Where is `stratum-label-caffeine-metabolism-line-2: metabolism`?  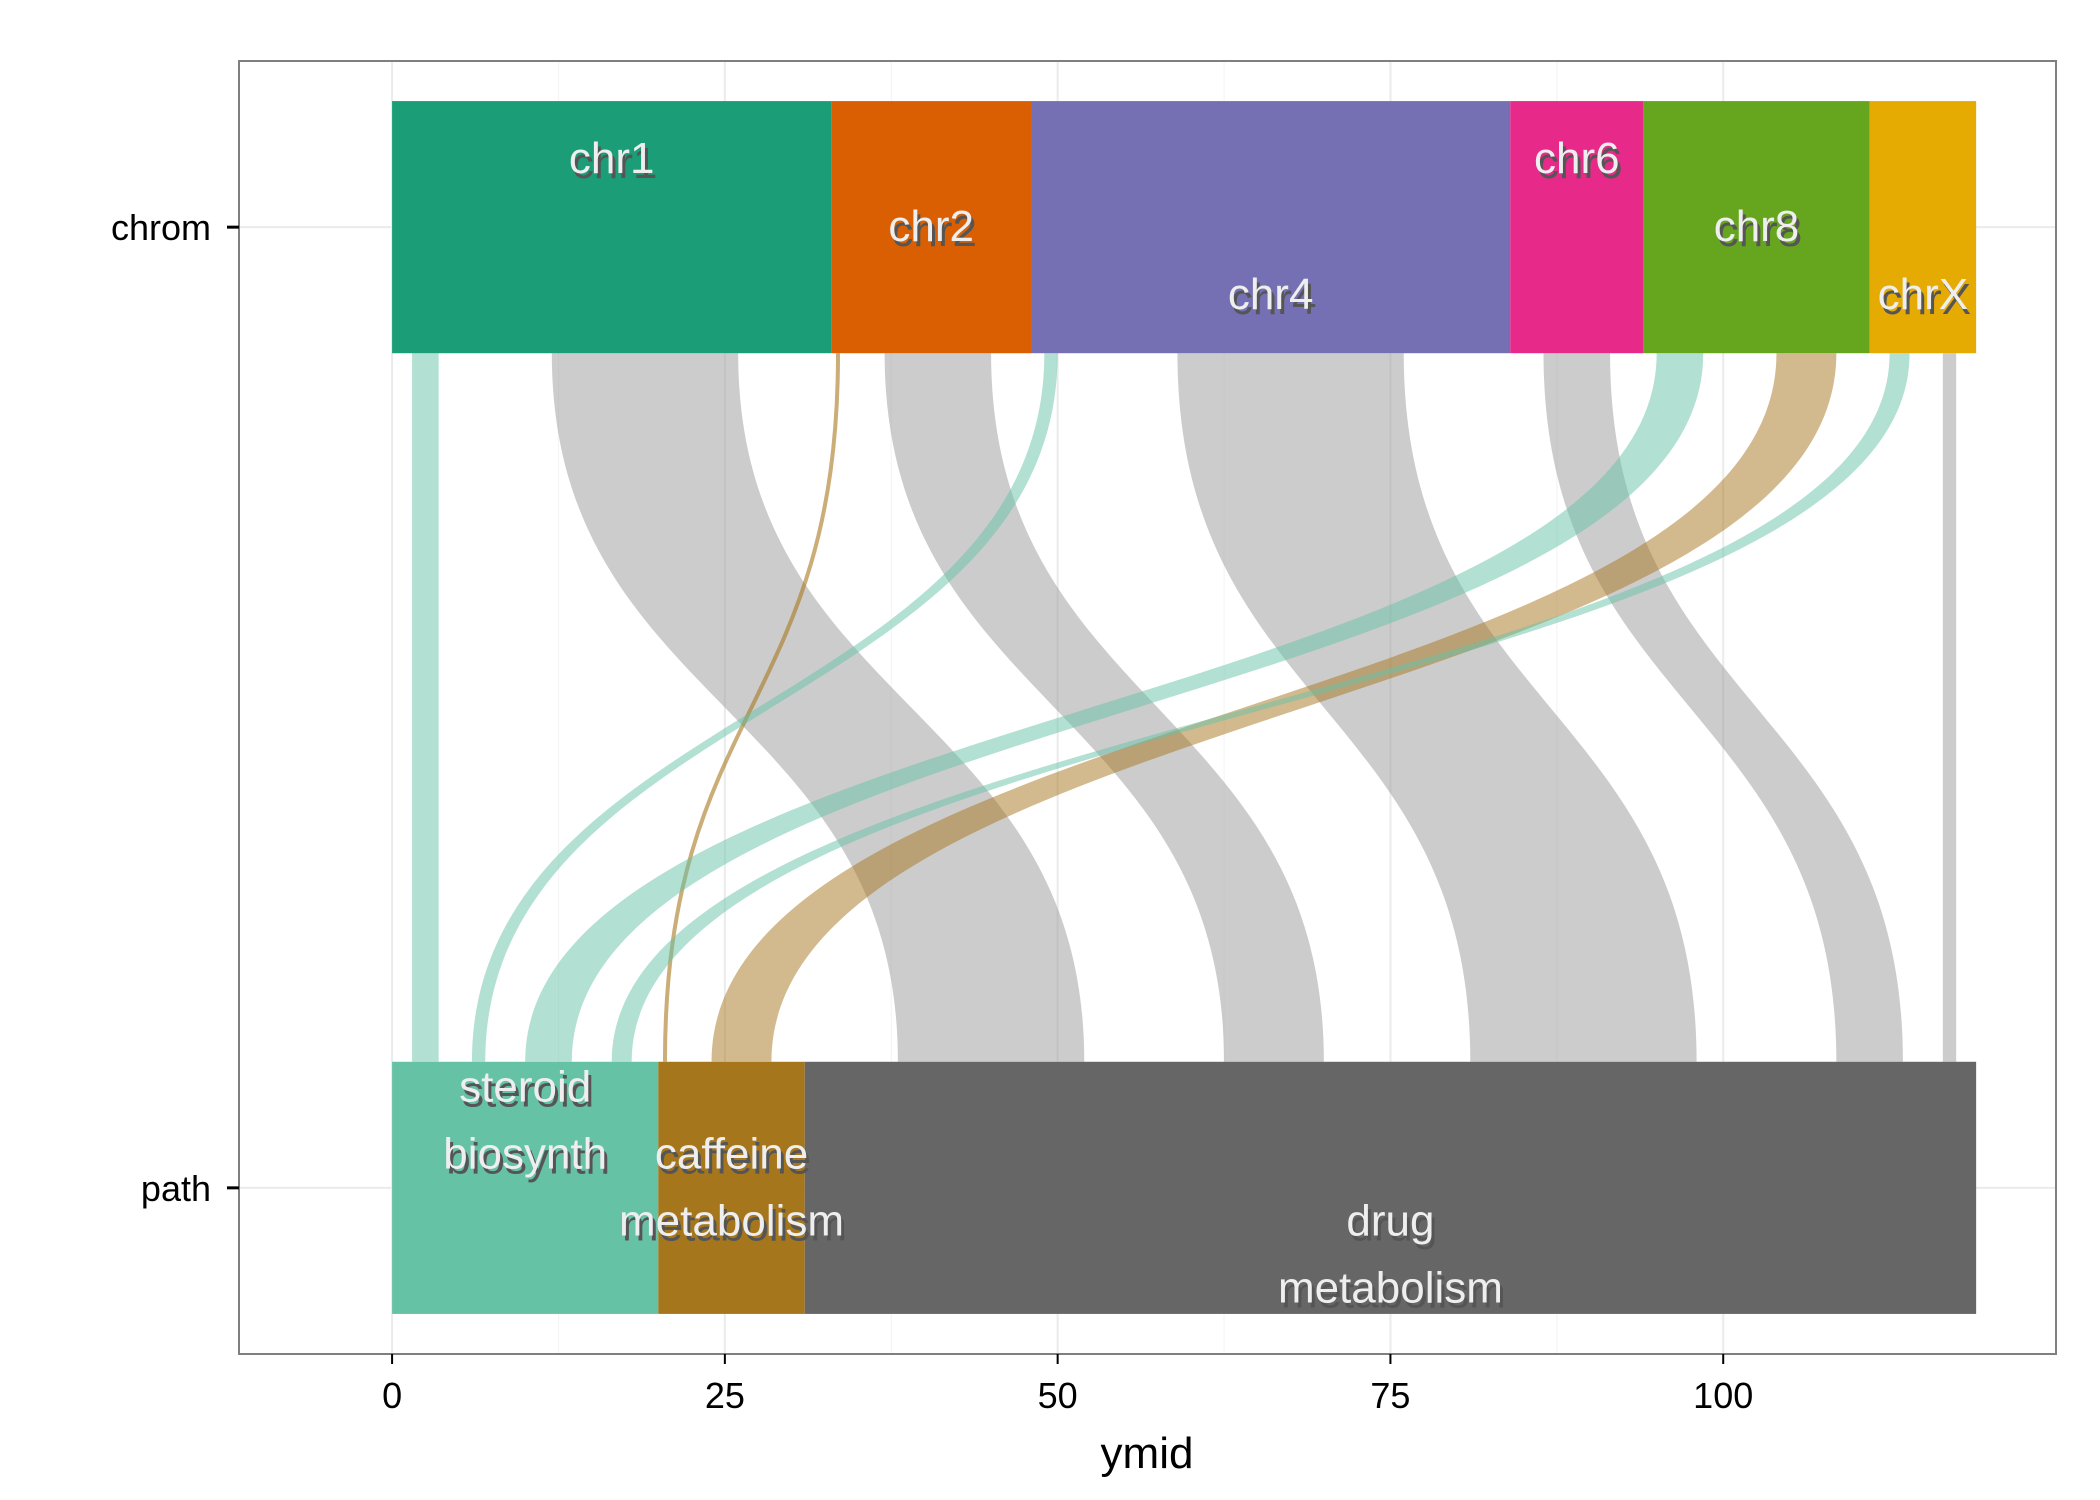 stratum-label-caffeine-metabolism-line-2: metabolism is located at coordinates (731, 1220).